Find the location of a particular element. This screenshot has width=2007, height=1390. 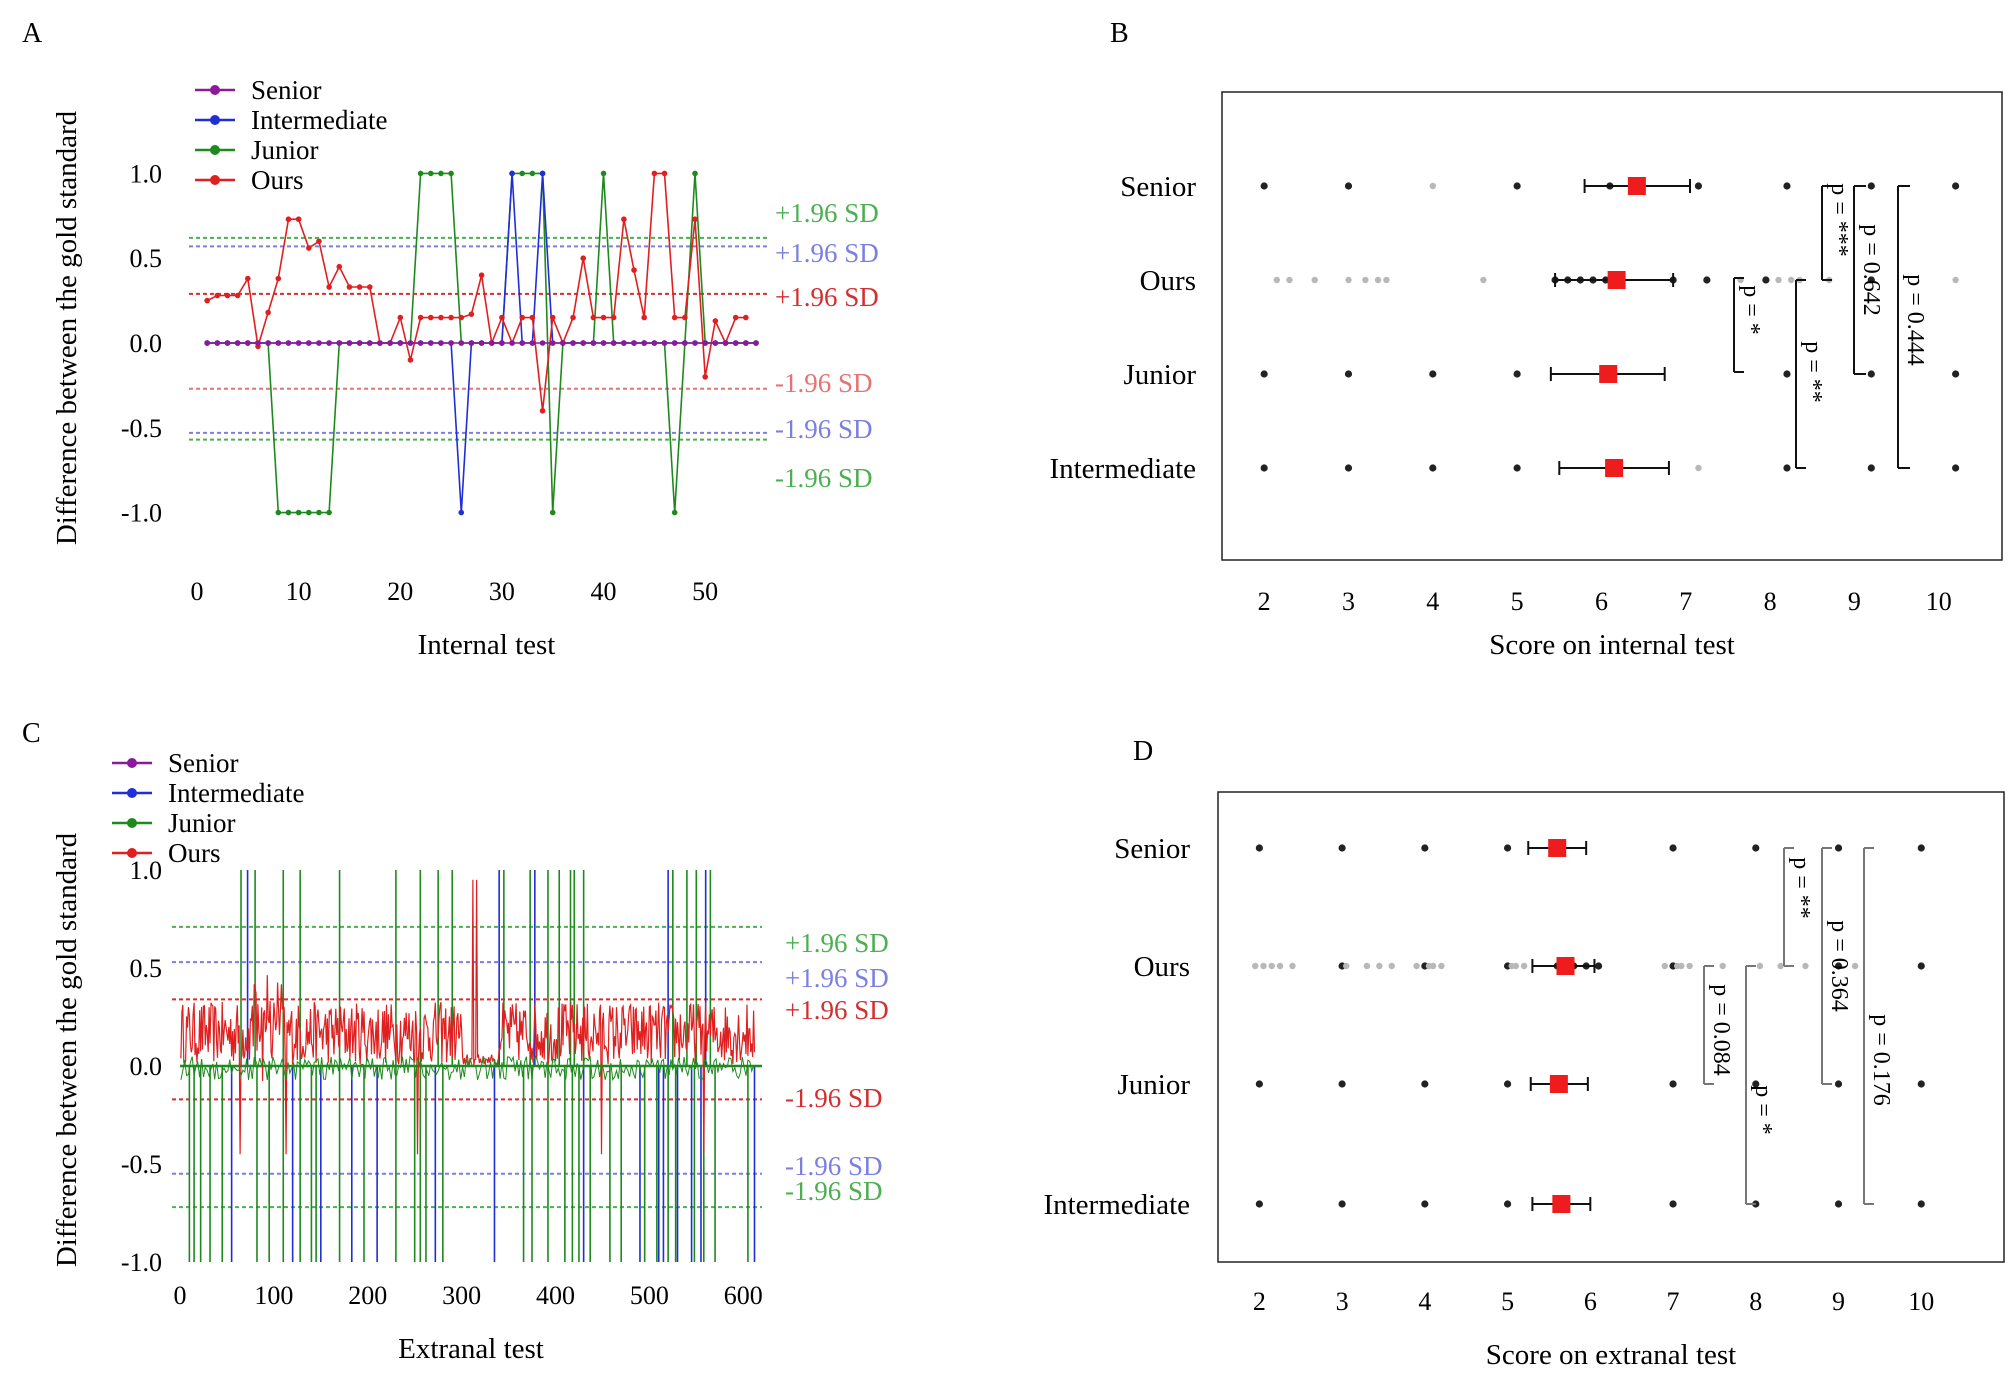

y-tick-label: -1.0 is located at coordinates (141, 513).